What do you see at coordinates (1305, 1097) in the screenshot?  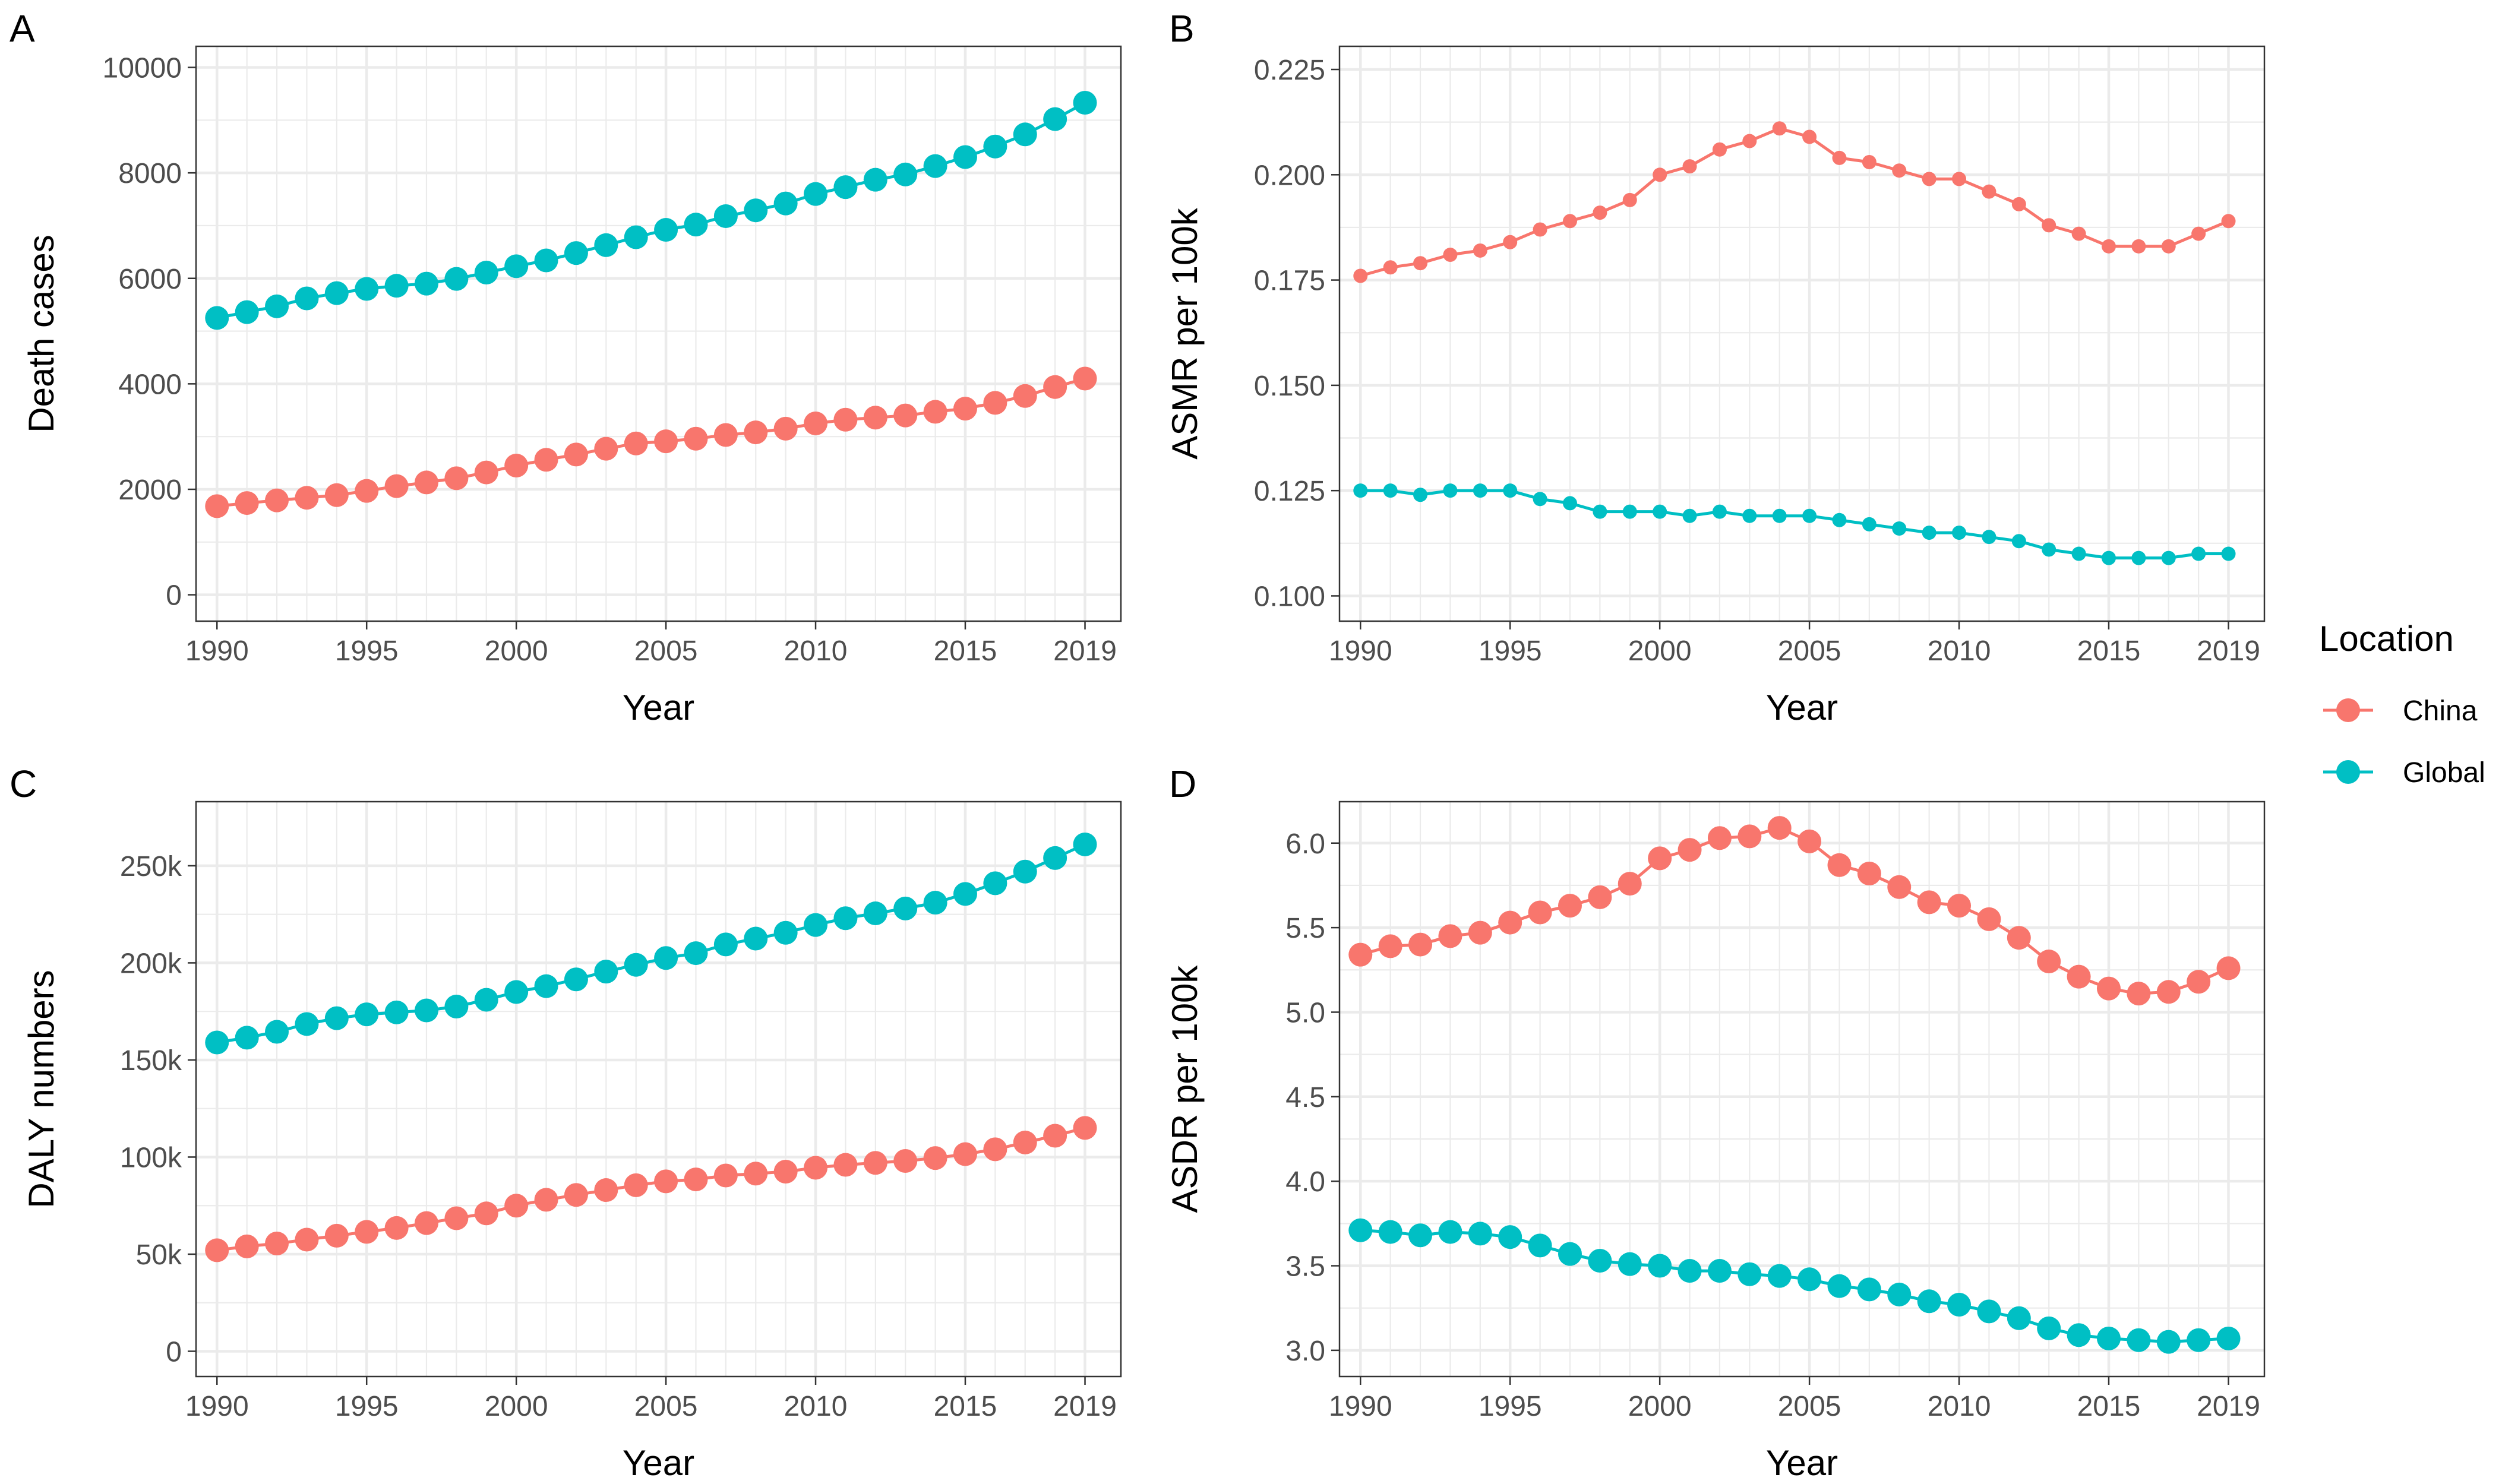 I see `y-tick-label: 4.5` at bounding box center [1305, 1097].